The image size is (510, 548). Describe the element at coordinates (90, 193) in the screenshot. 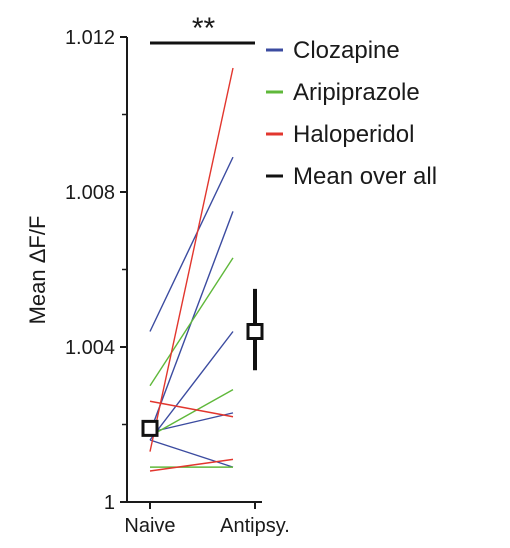

I see `y-tick-label: 1.008` at that location.